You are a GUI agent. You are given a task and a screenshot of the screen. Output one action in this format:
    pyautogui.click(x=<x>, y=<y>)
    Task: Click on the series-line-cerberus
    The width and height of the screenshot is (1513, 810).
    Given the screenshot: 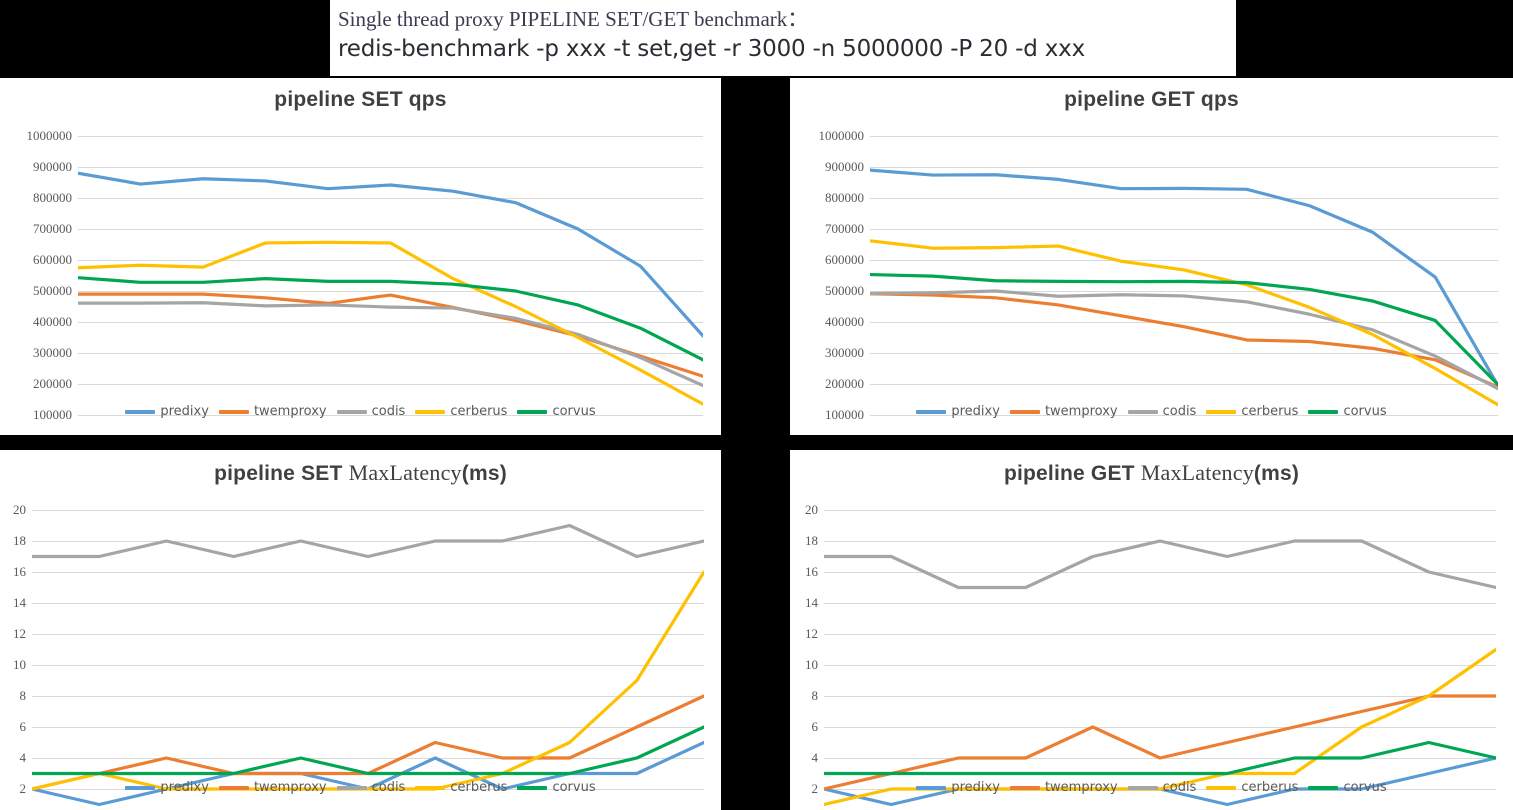 What is the action you would take?
    pyautogui.click(x=368, y=680)
    